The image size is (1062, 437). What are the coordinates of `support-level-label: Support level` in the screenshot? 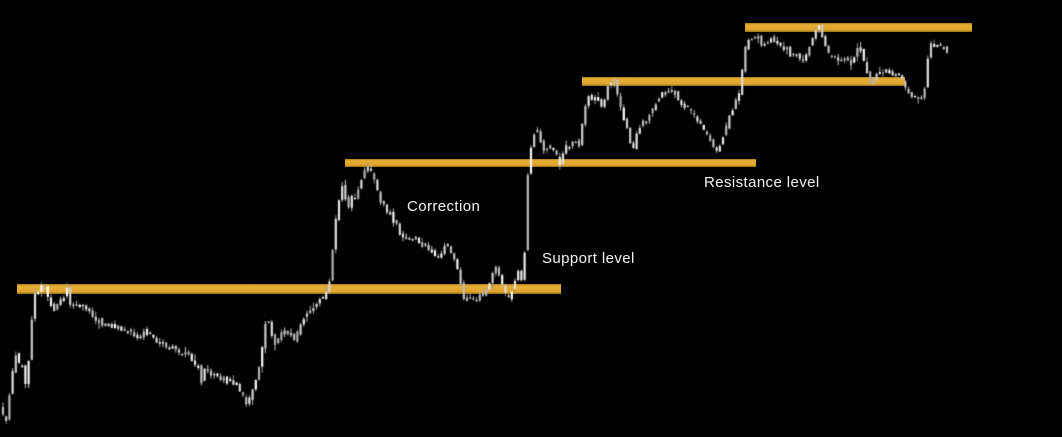 It's located at (588, 258).